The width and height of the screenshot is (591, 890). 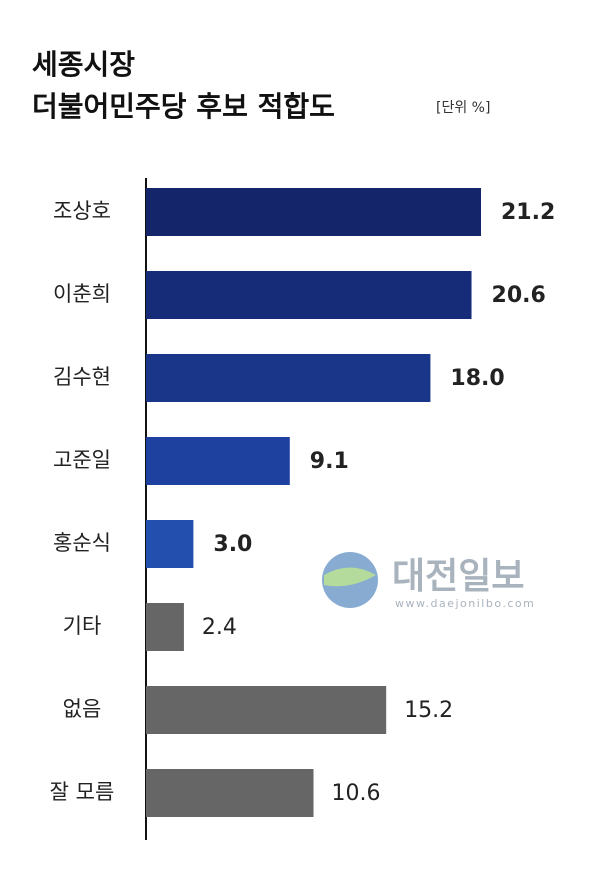 What do you see at coordinates (477, 378) in the screenshot?
I see `value-label: 18.0` at bounding box center [477, 378].